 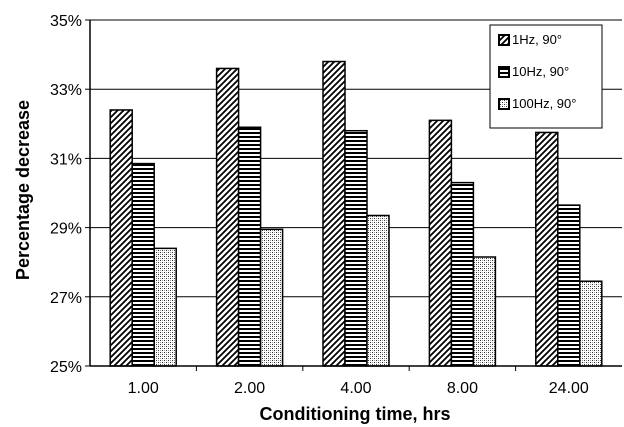 I want to click on x-tick-label: 4.00, so click(x=355, y=388).